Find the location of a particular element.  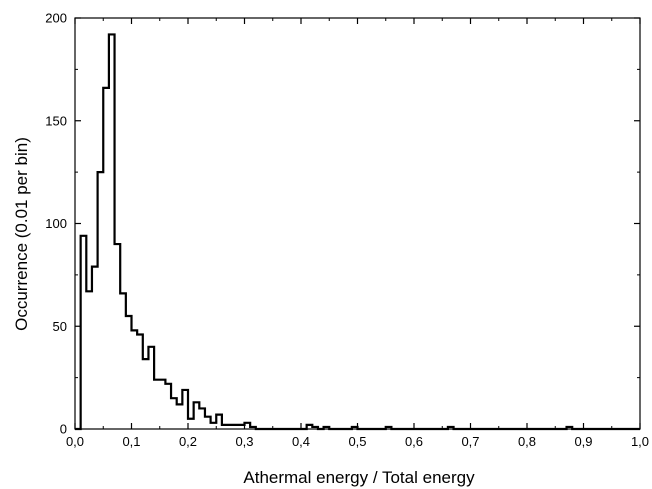

x-tick-label: 0,6 is located at coordinates (414, 441).